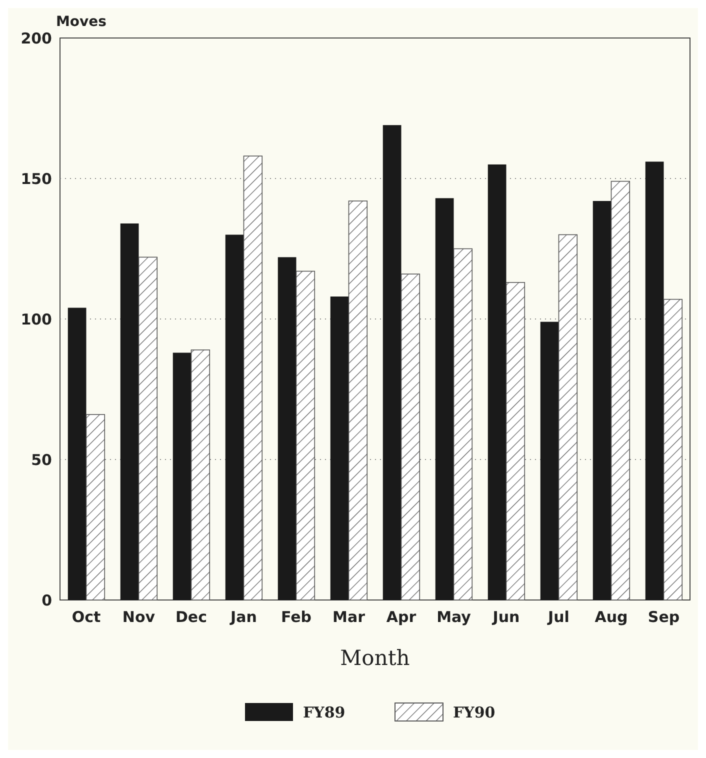  What do you see at coordinates (36, 179) in the screenshot?
I see `y-tick-label: 150` at bounding box center [36, 179].